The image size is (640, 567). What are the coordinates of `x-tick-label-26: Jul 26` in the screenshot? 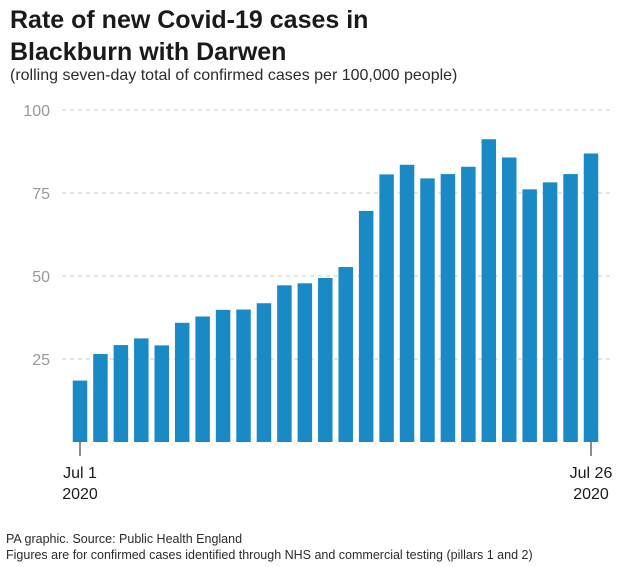 It's located at (591, 473).